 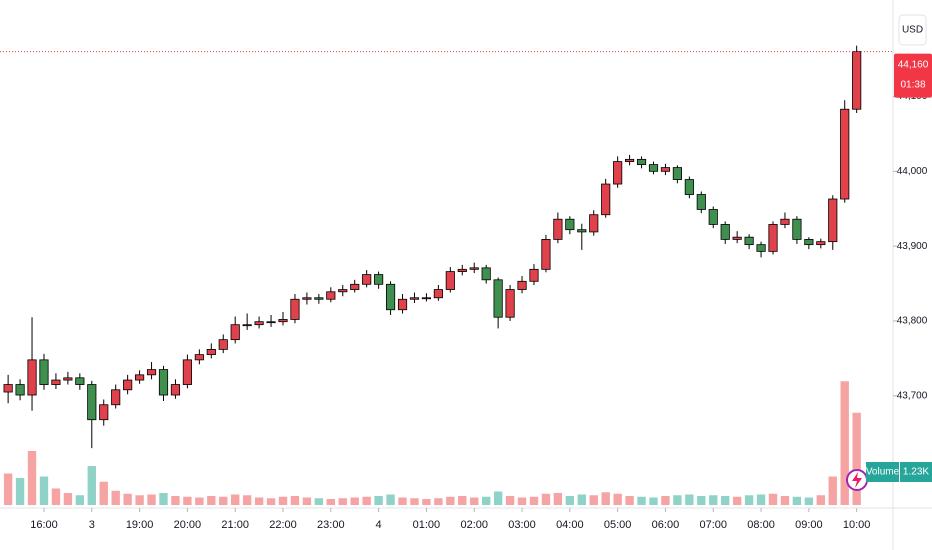 I want to click on volume-name: Volume, so click(x=883, y=472).